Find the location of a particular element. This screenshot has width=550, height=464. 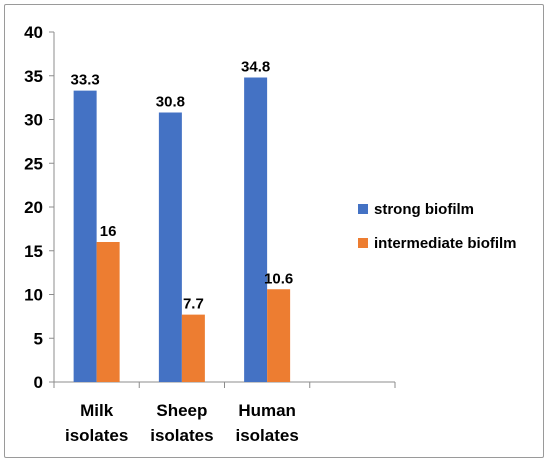

category-label-2-line2: isolates is located at coordinates (266, 435).